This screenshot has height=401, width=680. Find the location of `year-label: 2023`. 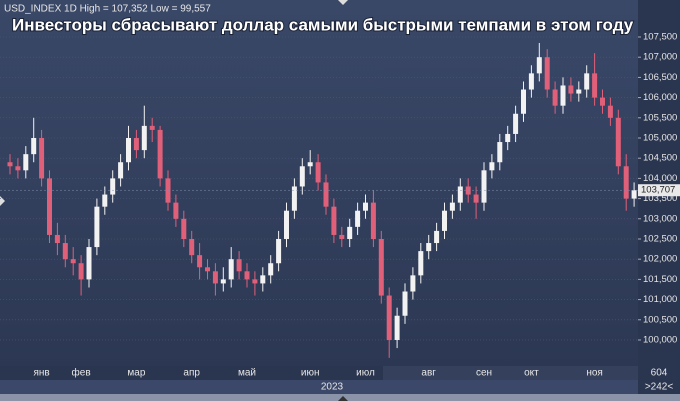

year-label: 2023 is located at coordinates (332, 387).